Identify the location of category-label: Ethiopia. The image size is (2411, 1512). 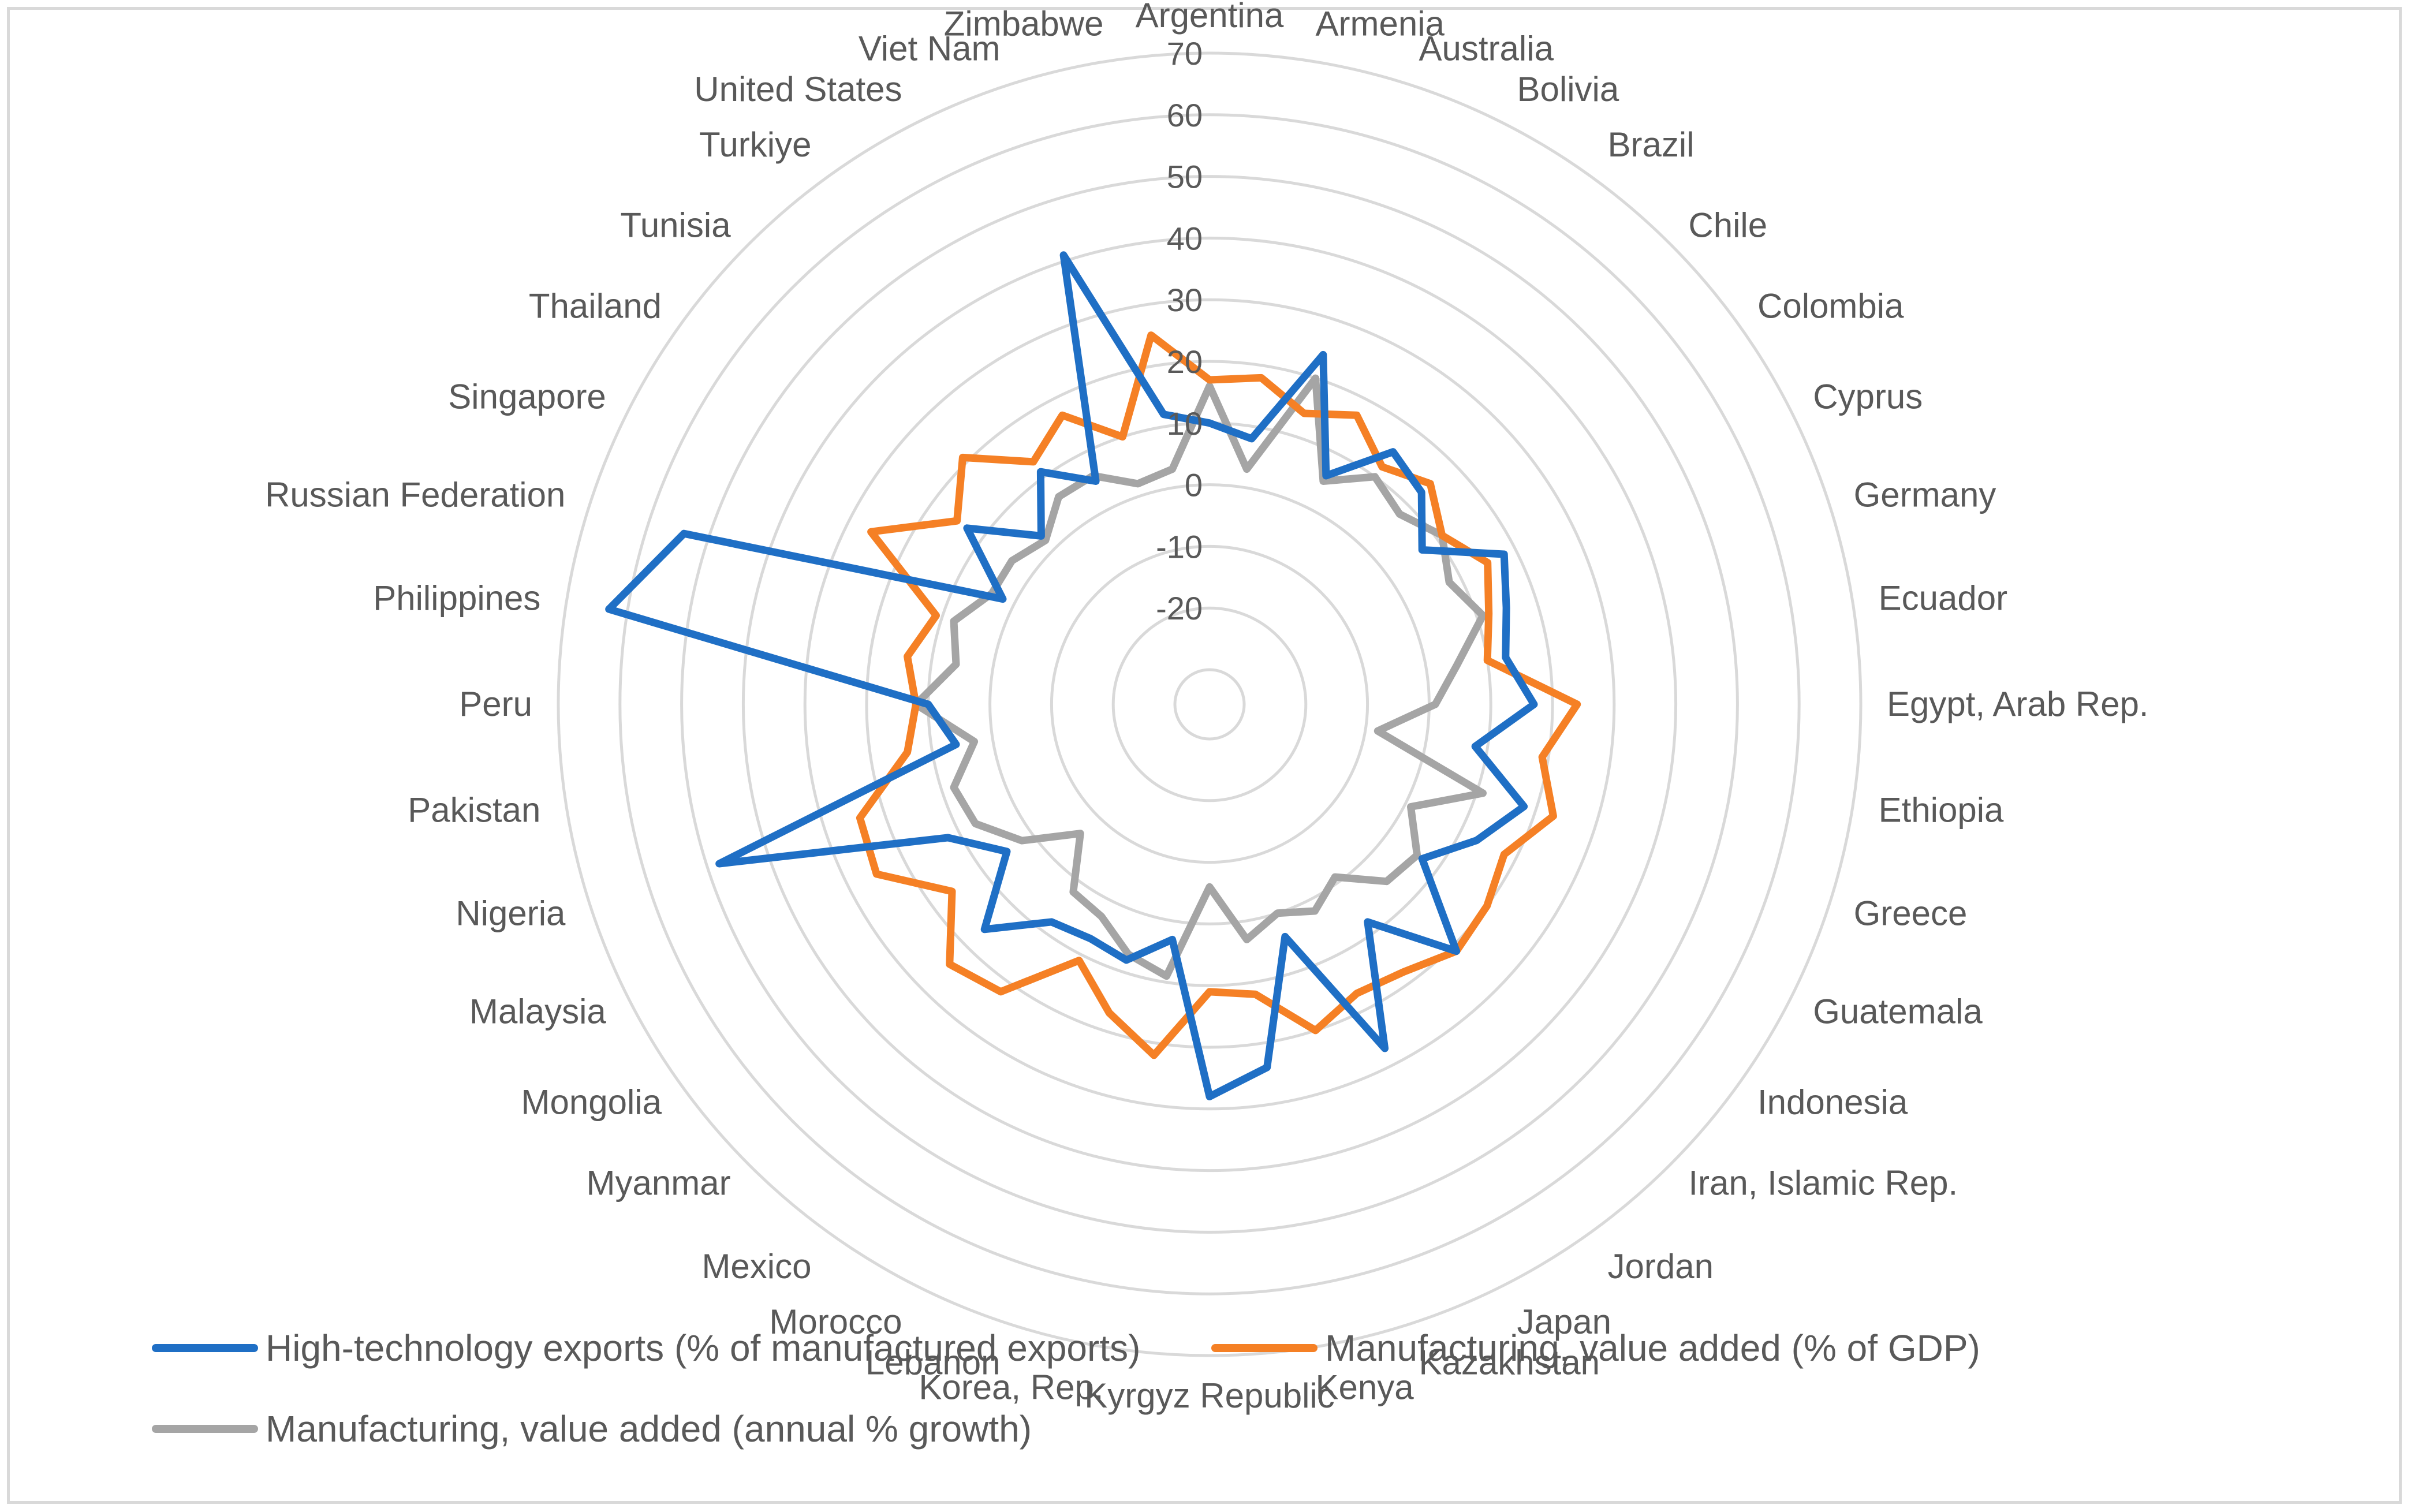
(1941, 810).